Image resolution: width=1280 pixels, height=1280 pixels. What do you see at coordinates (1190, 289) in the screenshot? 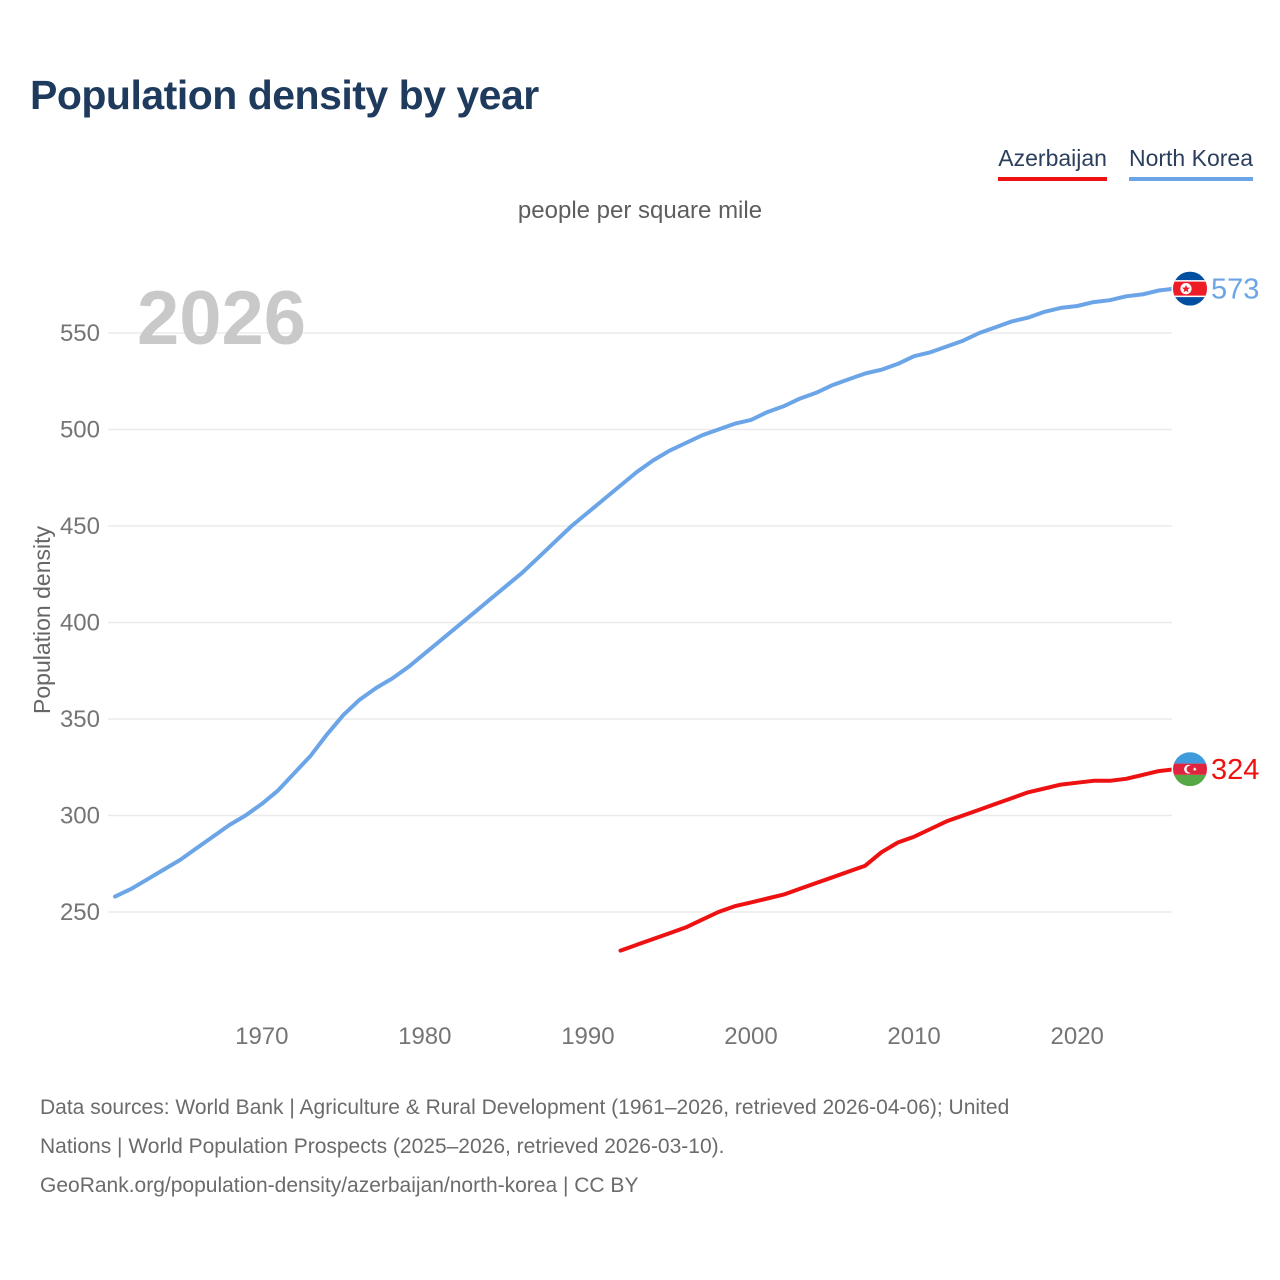
I see `flag-icon-north-korea` at bounding box center [1190, 289].